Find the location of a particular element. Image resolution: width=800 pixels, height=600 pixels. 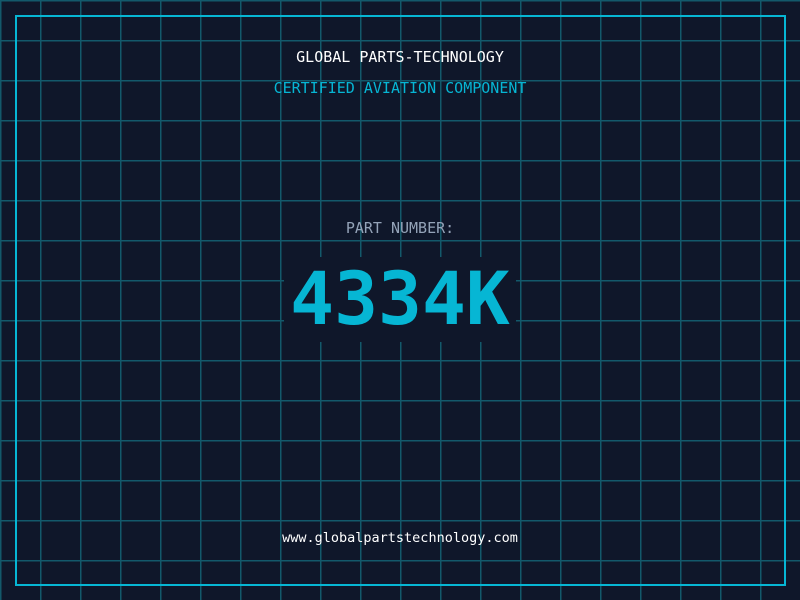

part-number-label: PART NUMBER: is located at coordinates (400, 228).